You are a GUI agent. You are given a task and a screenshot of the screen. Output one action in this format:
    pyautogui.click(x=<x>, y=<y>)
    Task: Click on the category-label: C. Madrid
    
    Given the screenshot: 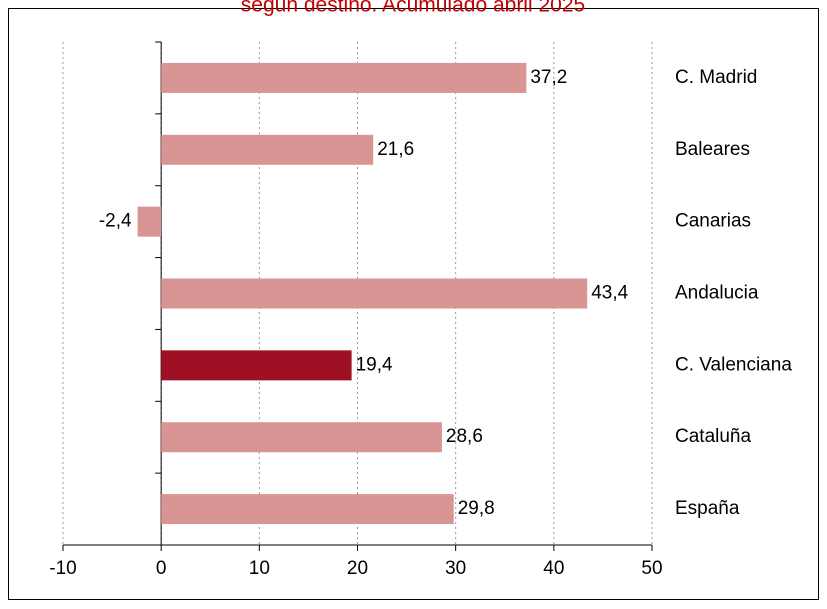 What is the action you would take?
    pyautogui.click(x=716, y=77)
    